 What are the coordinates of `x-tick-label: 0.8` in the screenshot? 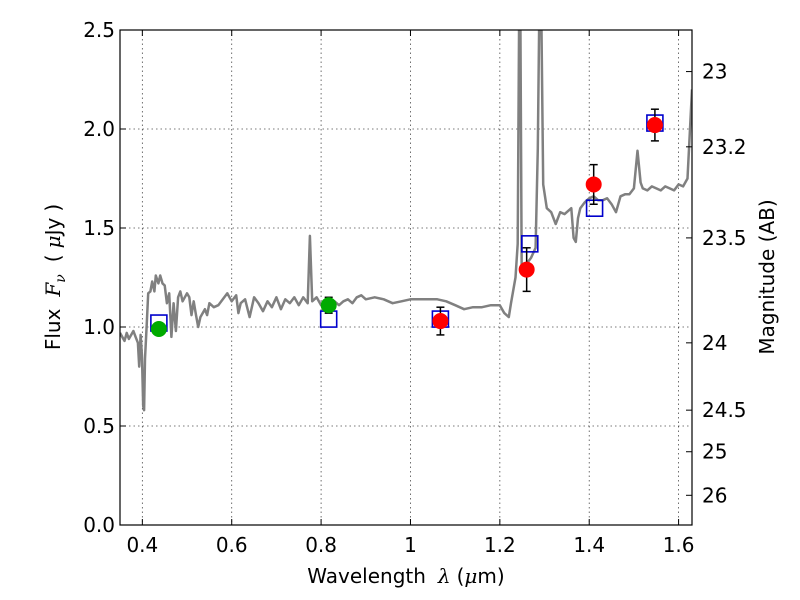 It's located at (321, 545).